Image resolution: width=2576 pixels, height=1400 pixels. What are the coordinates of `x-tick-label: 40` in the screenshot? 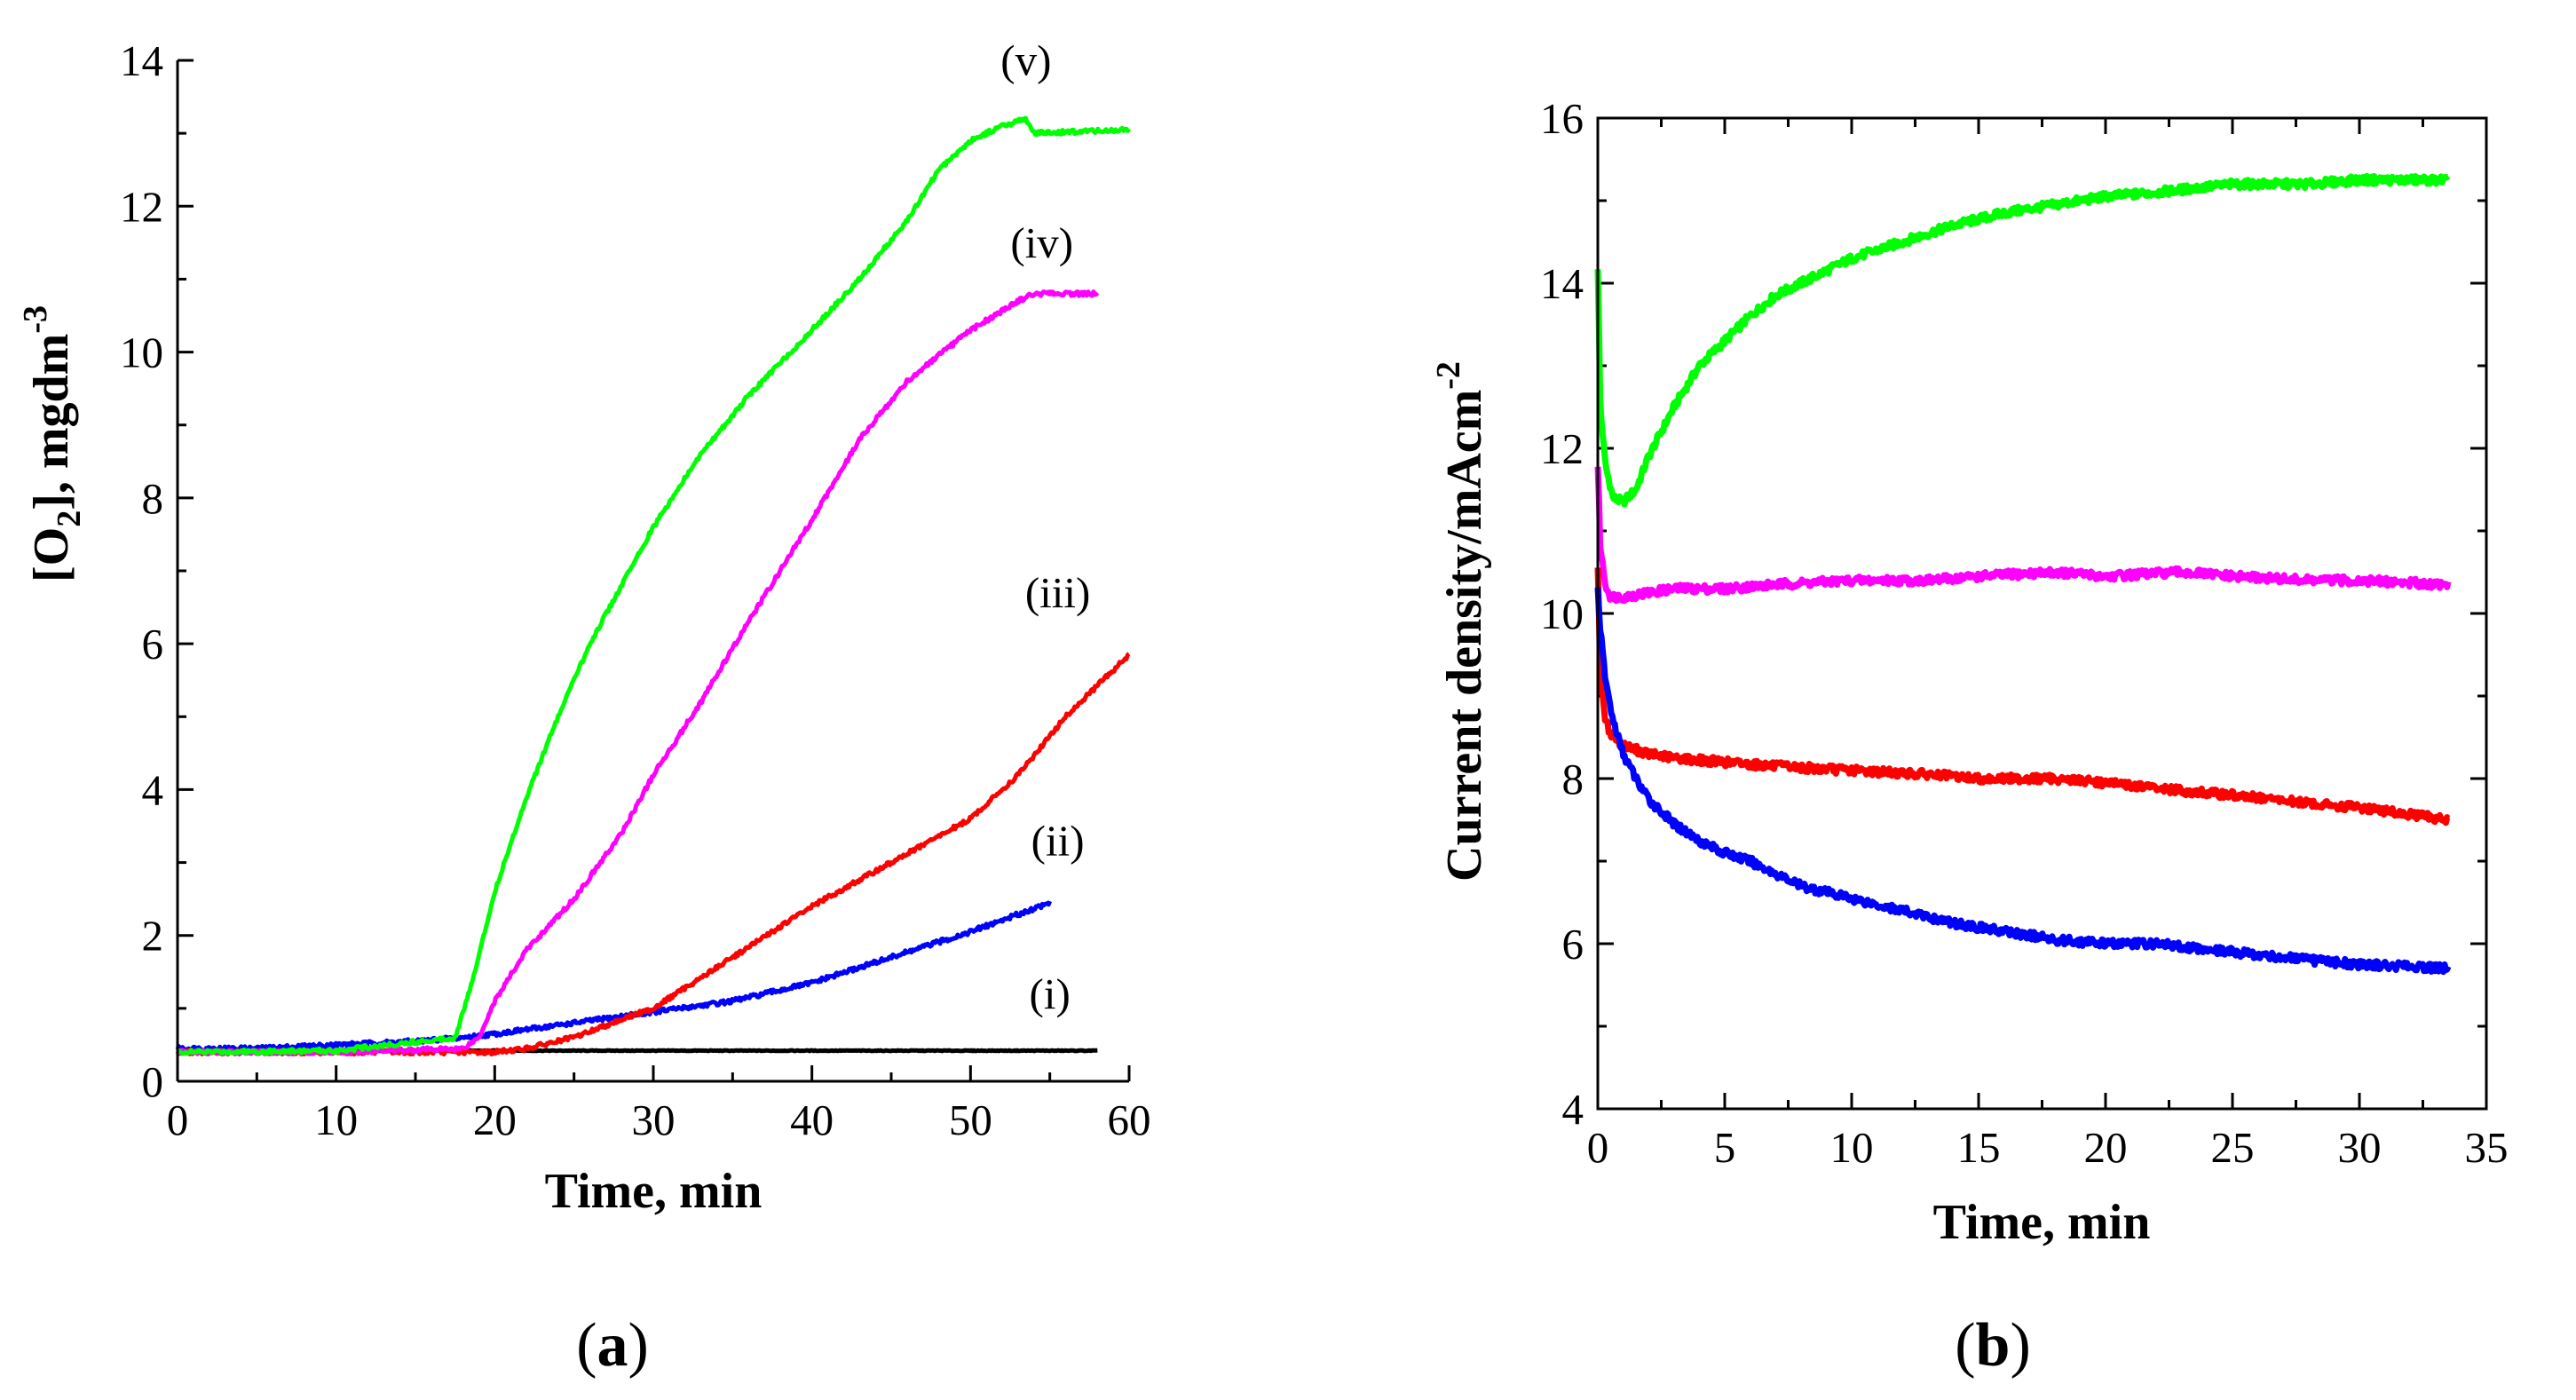 It's located at (812, 1119).